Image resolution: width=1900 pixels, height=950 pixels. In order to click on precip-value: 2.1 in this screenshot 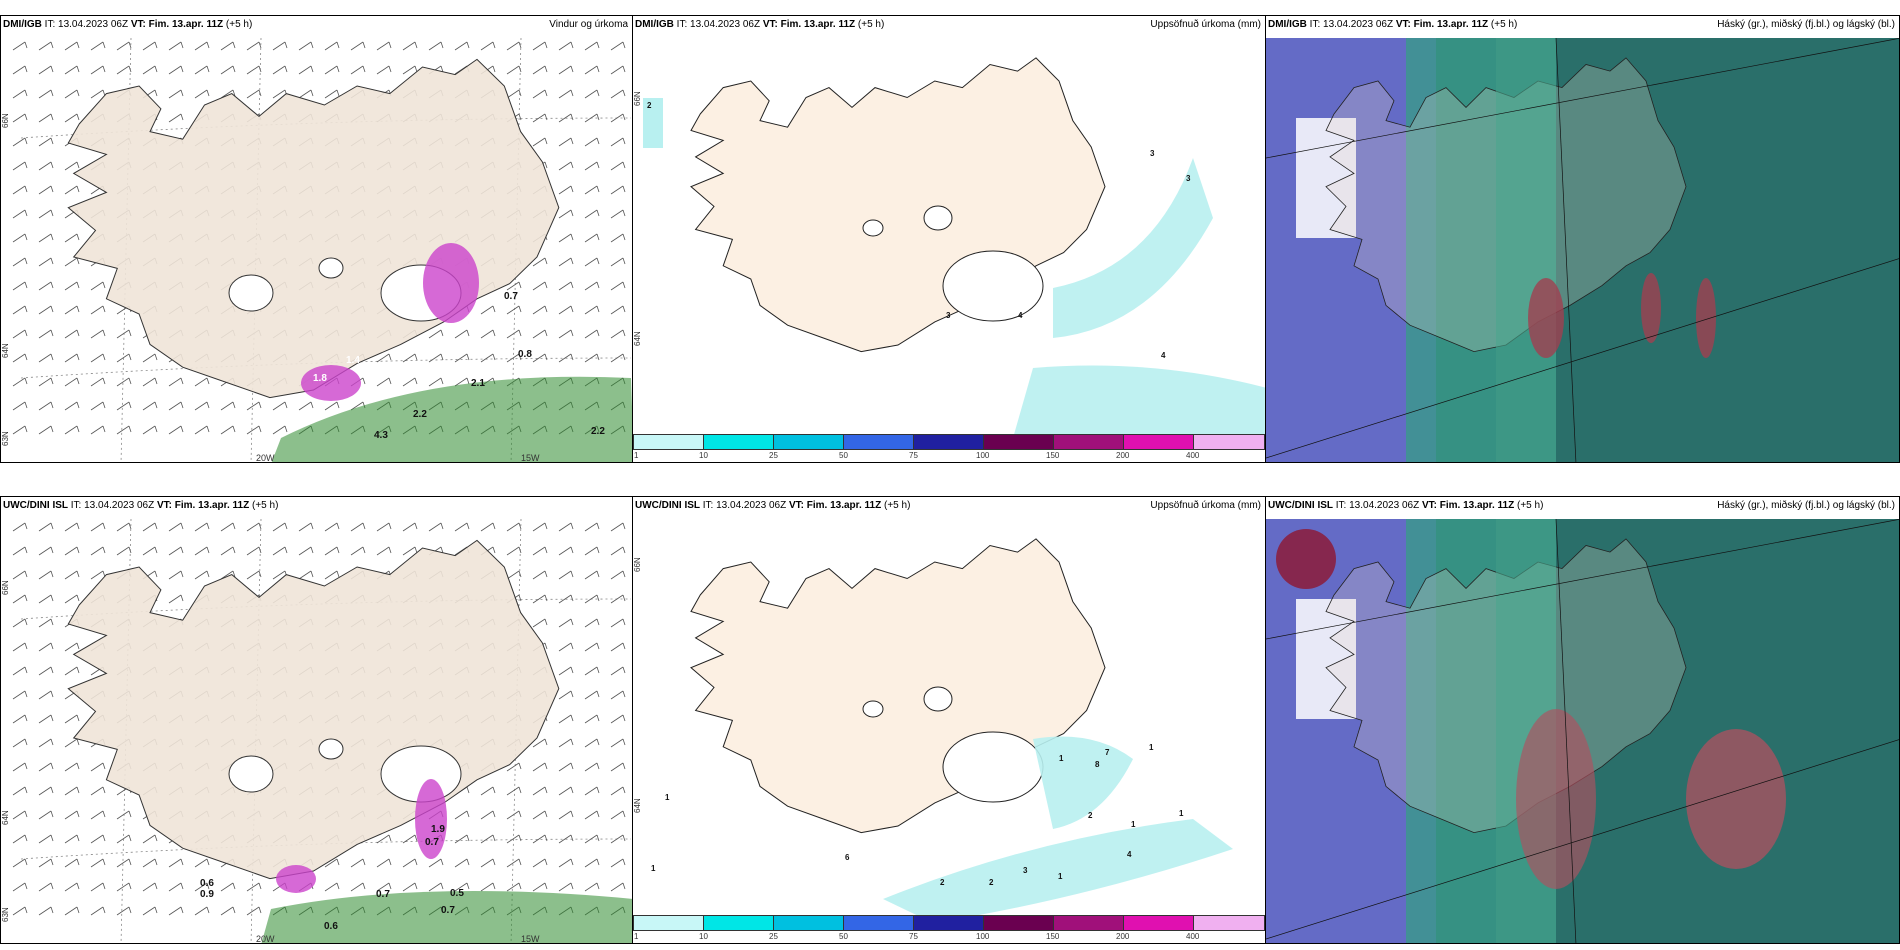, I will do `click(478, 383)`.